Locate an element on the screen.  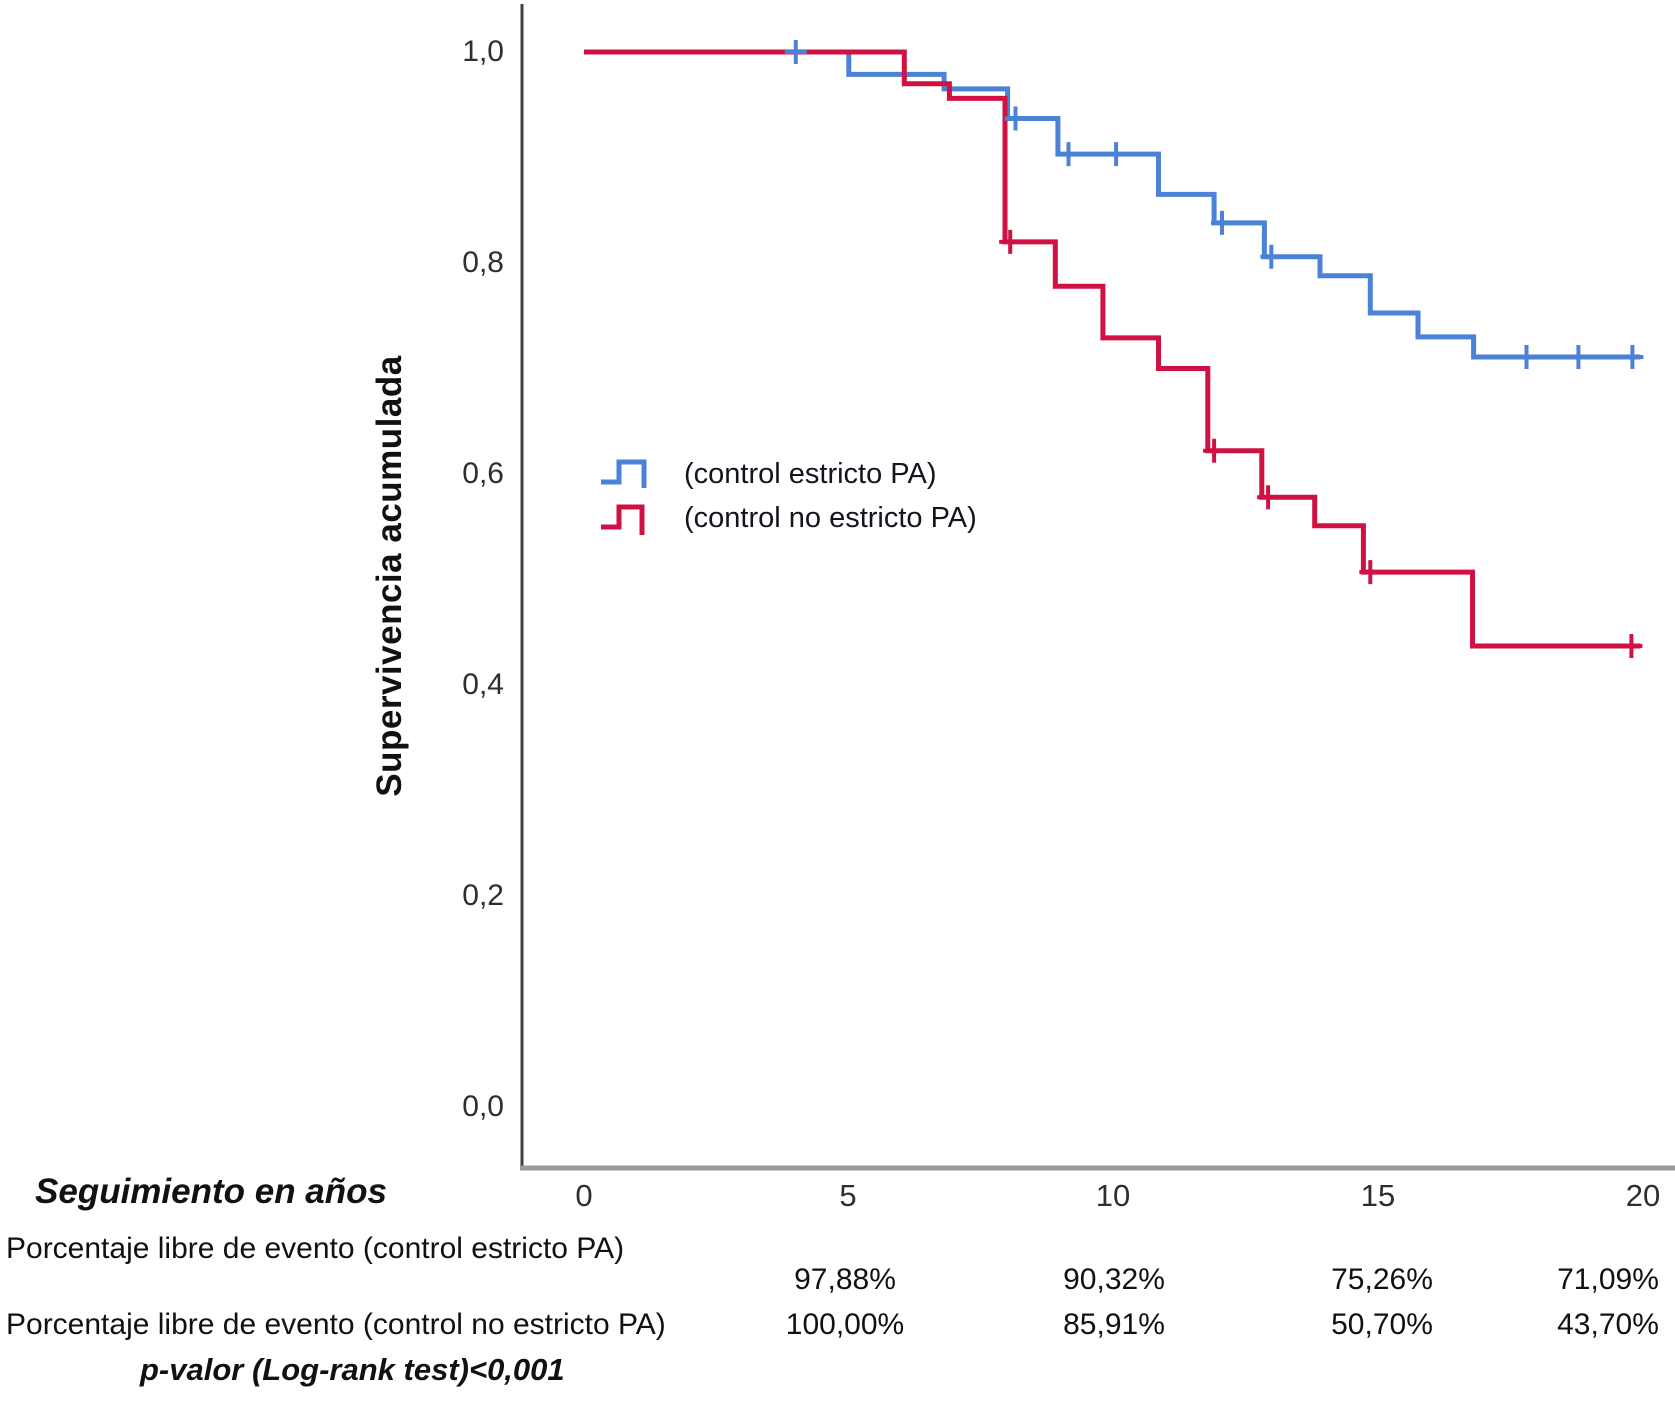
y-tick-label: 0,4 is located at coordinates (483, 684).